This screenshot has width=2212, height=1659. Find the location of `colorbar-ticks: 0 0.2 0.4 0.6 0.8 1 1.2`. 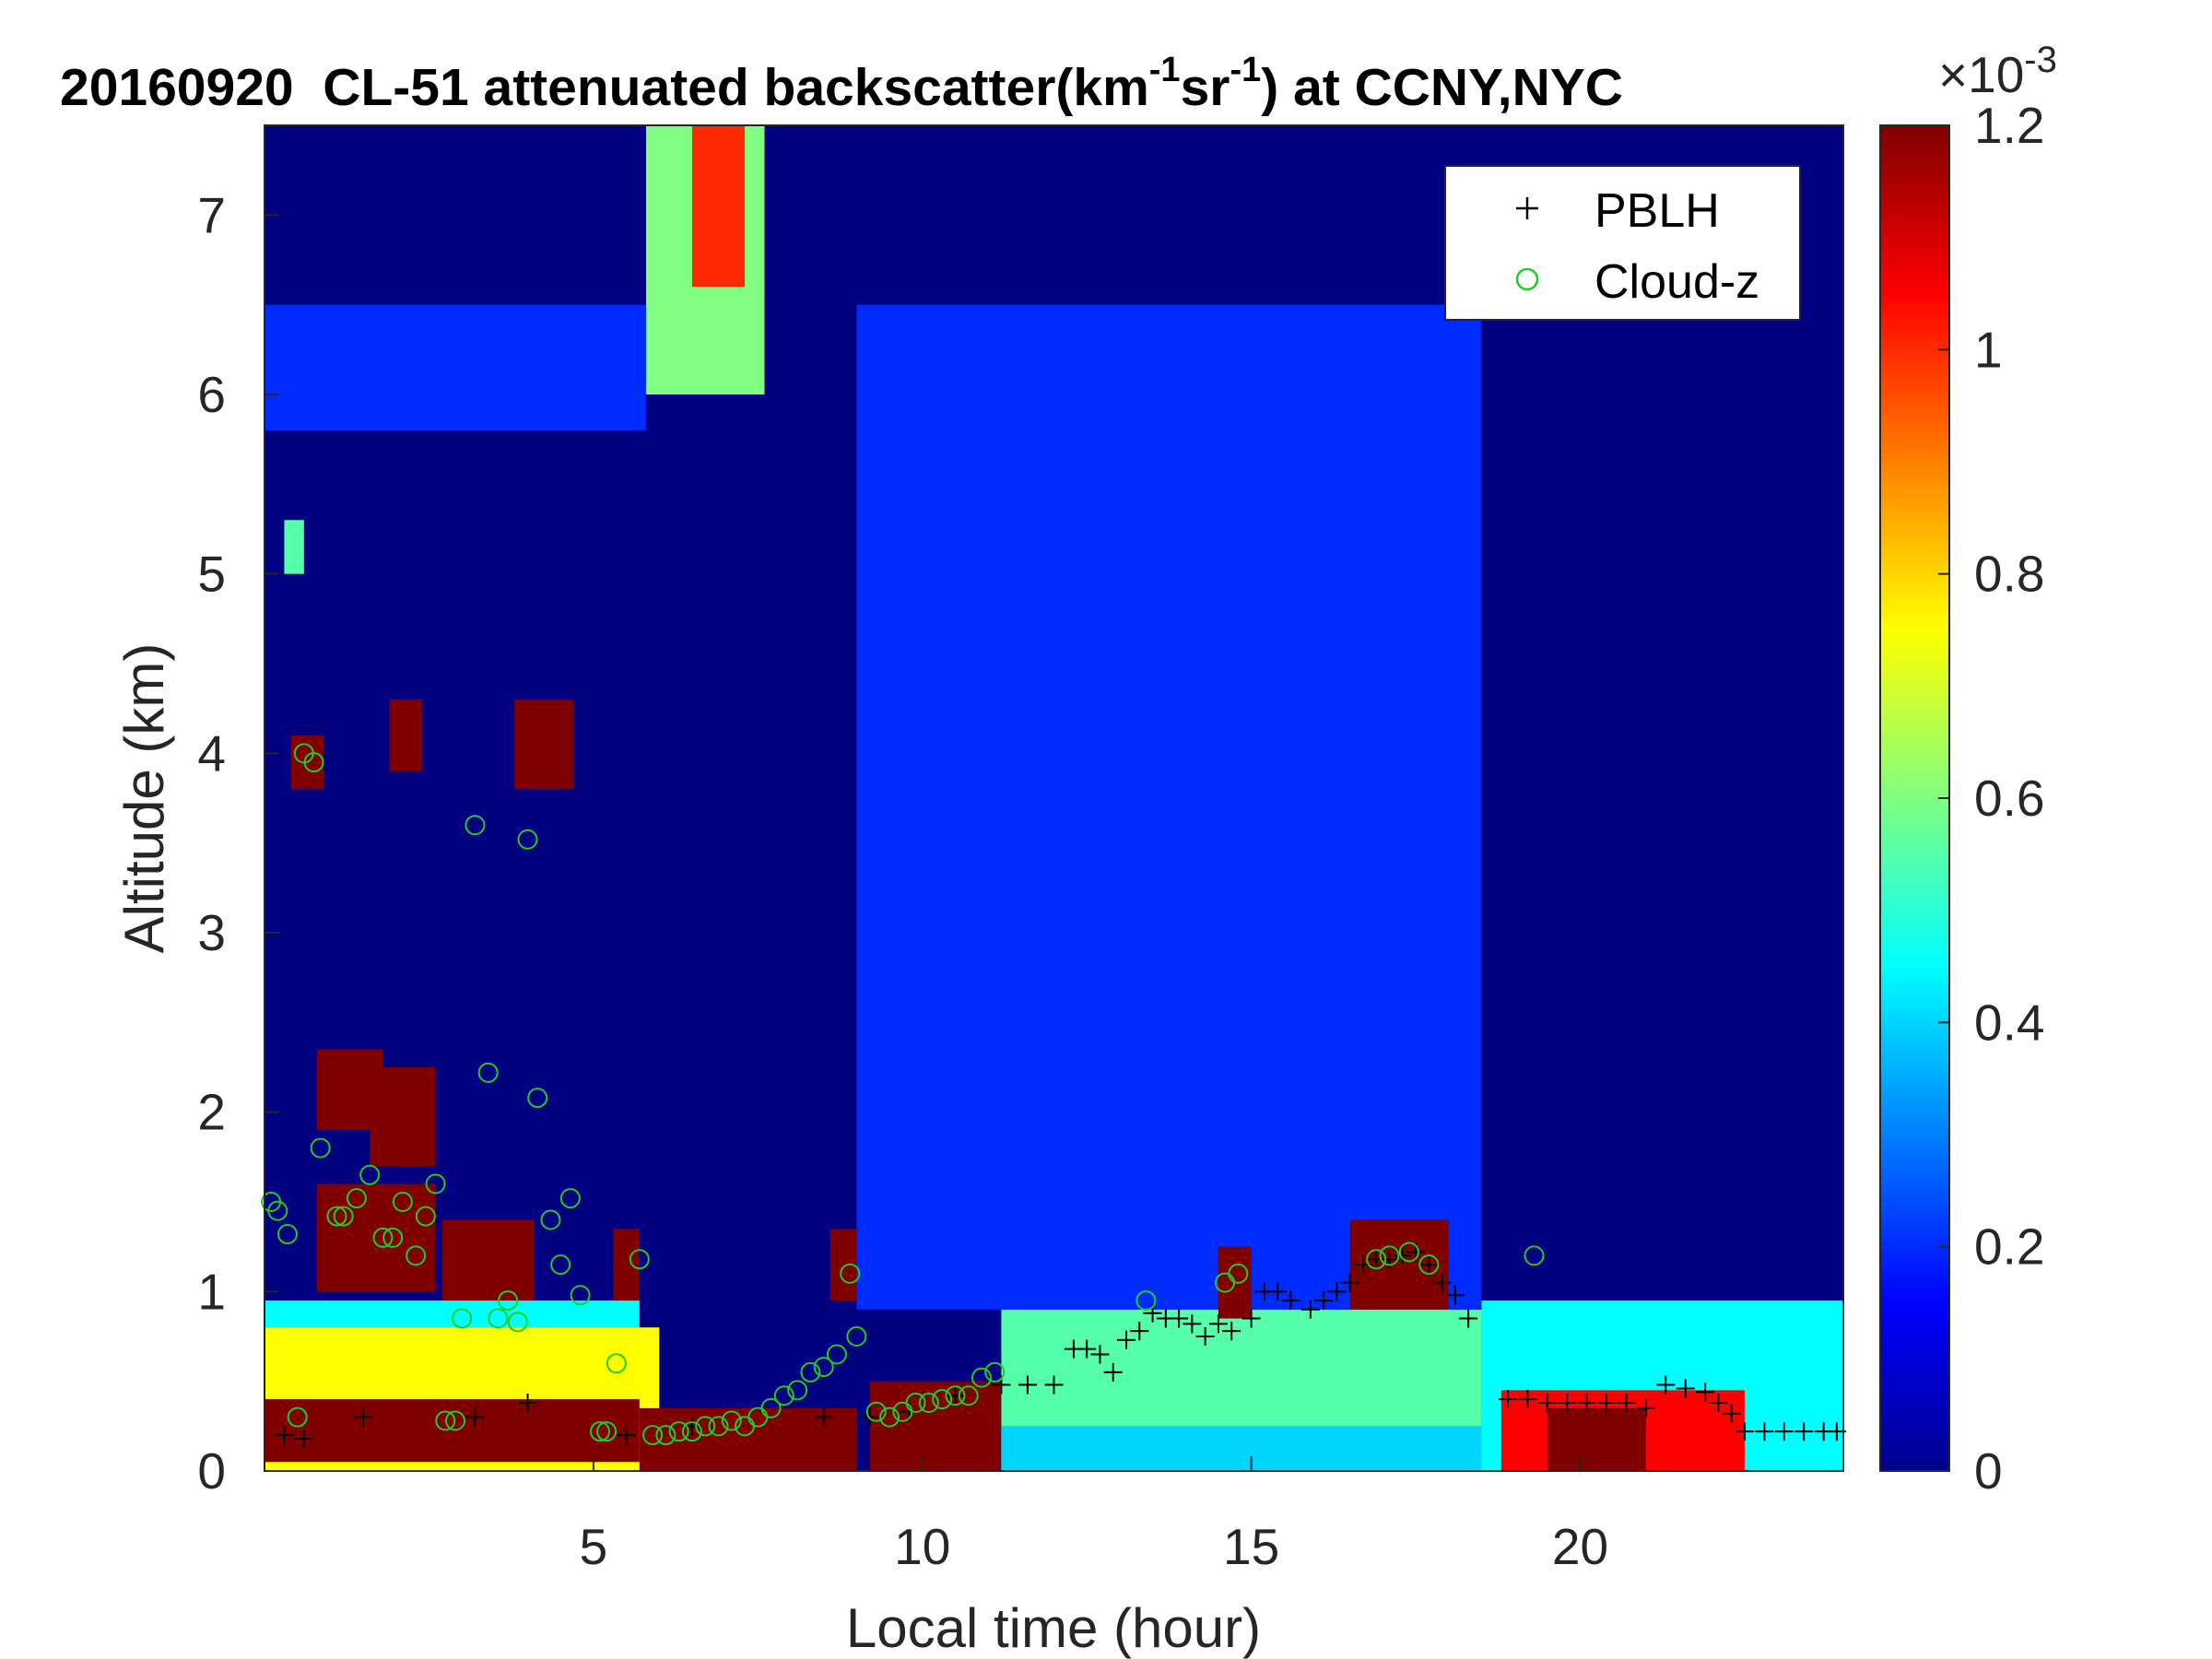

colorbar-ticks: 0 0.2 0.4 0.6 0.8 1 1.2 is located at coordinates (1991, 798).